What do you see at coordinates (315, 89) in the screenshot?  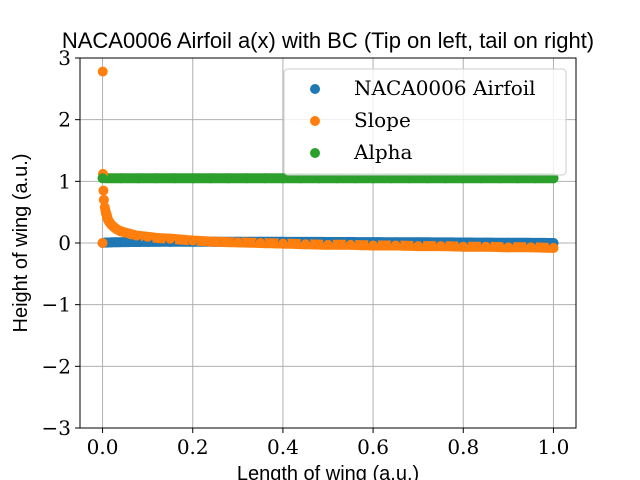 I see `legend-marker-naca` at bounding box center [315, 89].